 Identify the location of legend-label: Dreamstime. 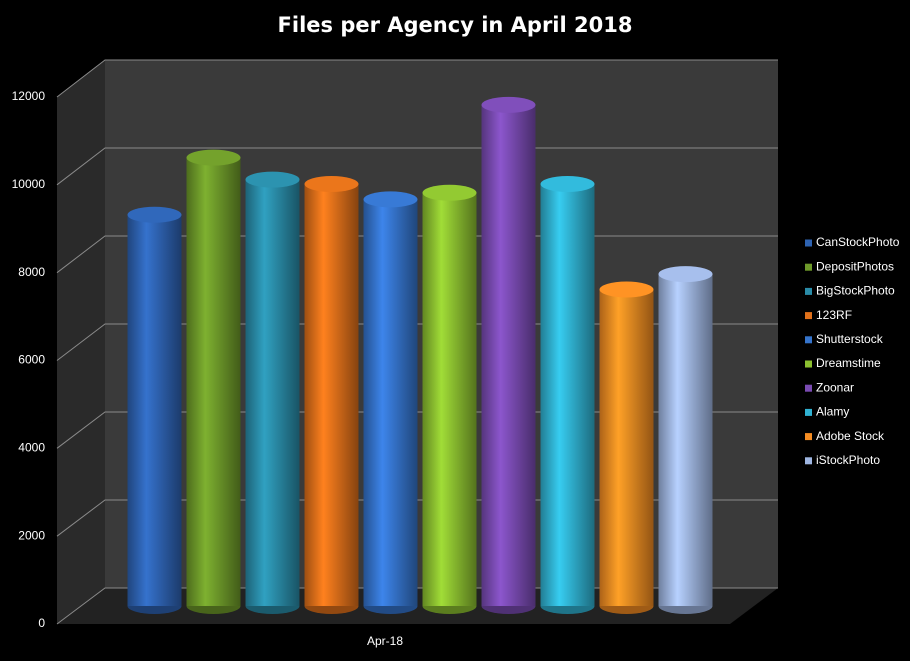
(848, 363).